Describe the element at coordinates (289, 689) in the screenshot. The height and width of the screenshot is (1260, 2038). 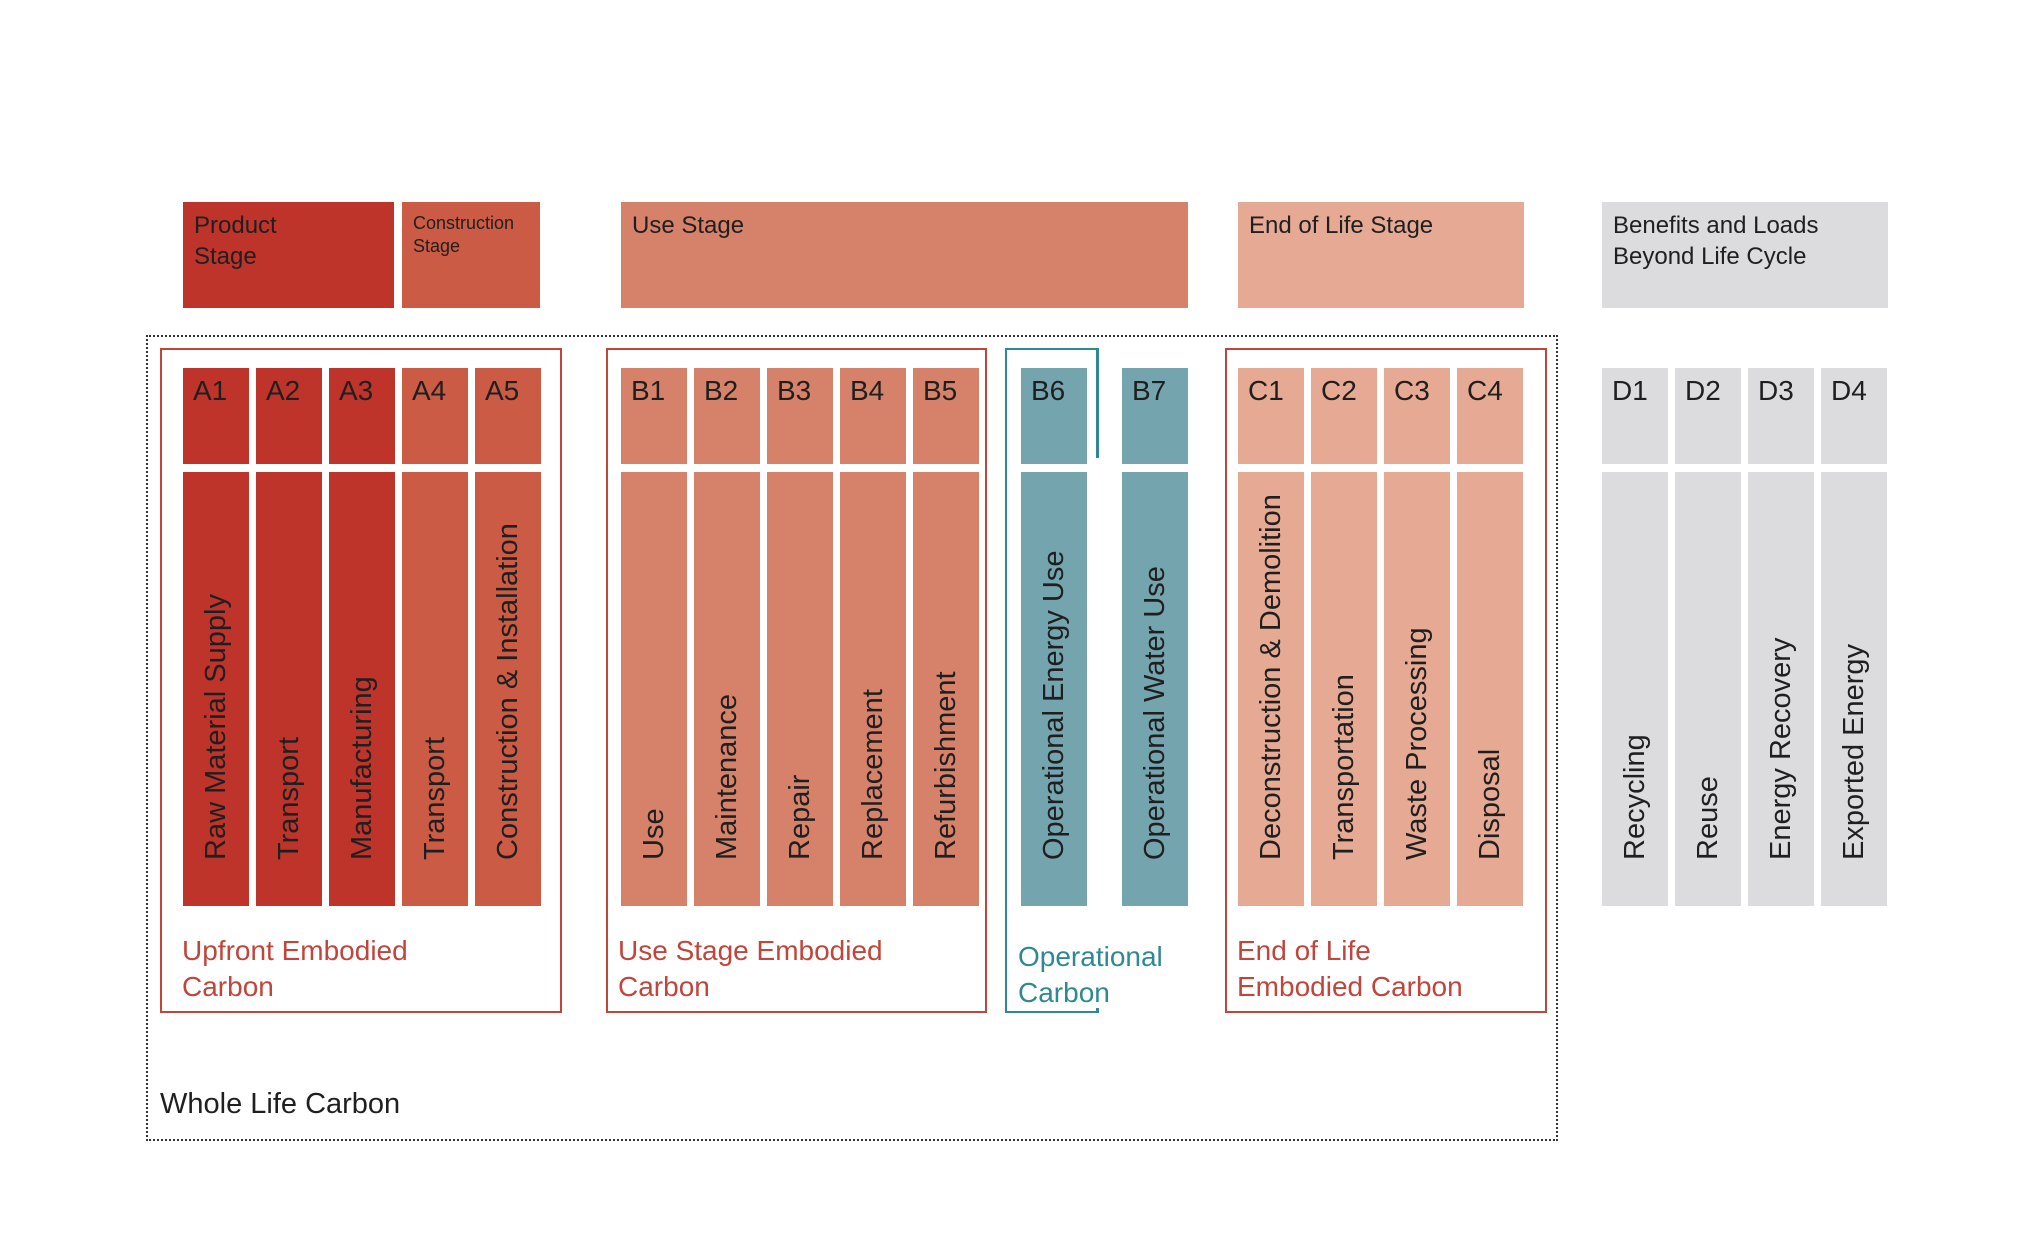
I see `module-column-a2: Transport` at that location.